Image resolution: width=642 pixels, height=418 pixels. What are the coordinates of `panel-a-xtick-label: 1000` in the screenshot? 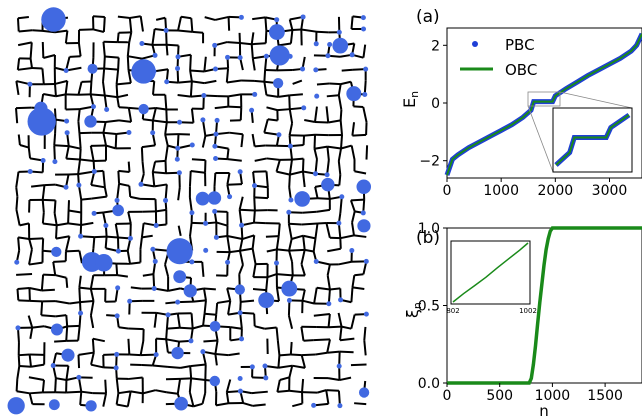 It's located at (501, 191).